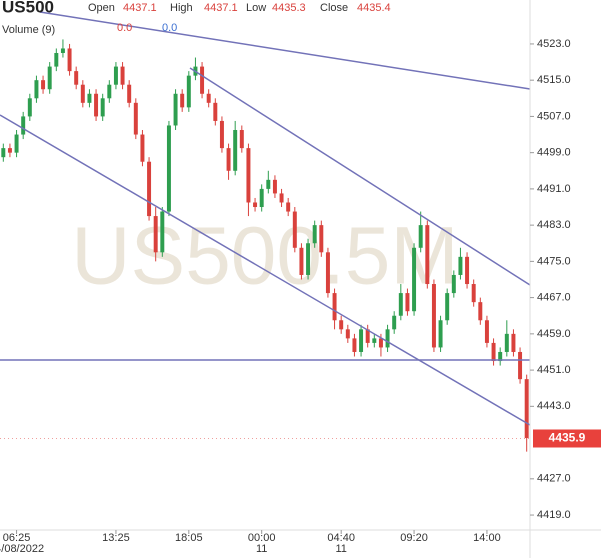 The height and width of the screenshot is (558, 601). What do you see at coordinates (554, 334) in the screenshot?
I see `y-tick-label: 4459.0` at bounding box center [554, 334].